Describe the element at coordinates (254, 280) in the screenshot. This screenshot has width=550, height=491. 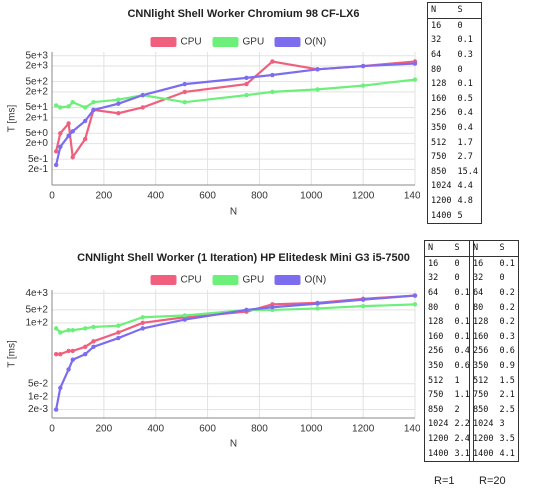
I see `legend-label: GPU` at that location.